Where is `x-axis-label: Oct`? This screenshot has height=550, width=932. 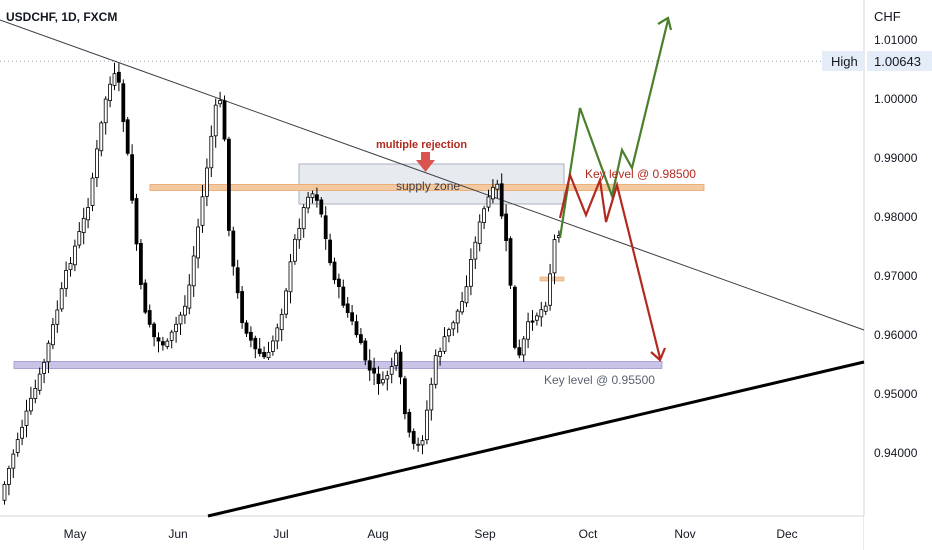
x-axis-label: Oct is located at coordinates (588, 534).